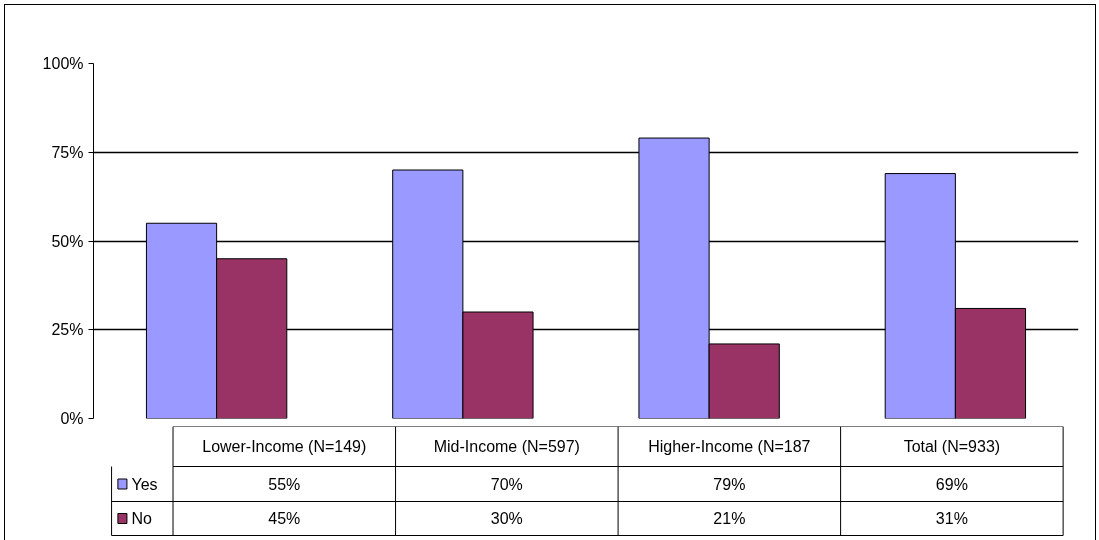  What do you see at coordinates (952, 446) in the screenshot?
I see `x-tick-label: Total (N=933)` at bounding box center [952, 446].